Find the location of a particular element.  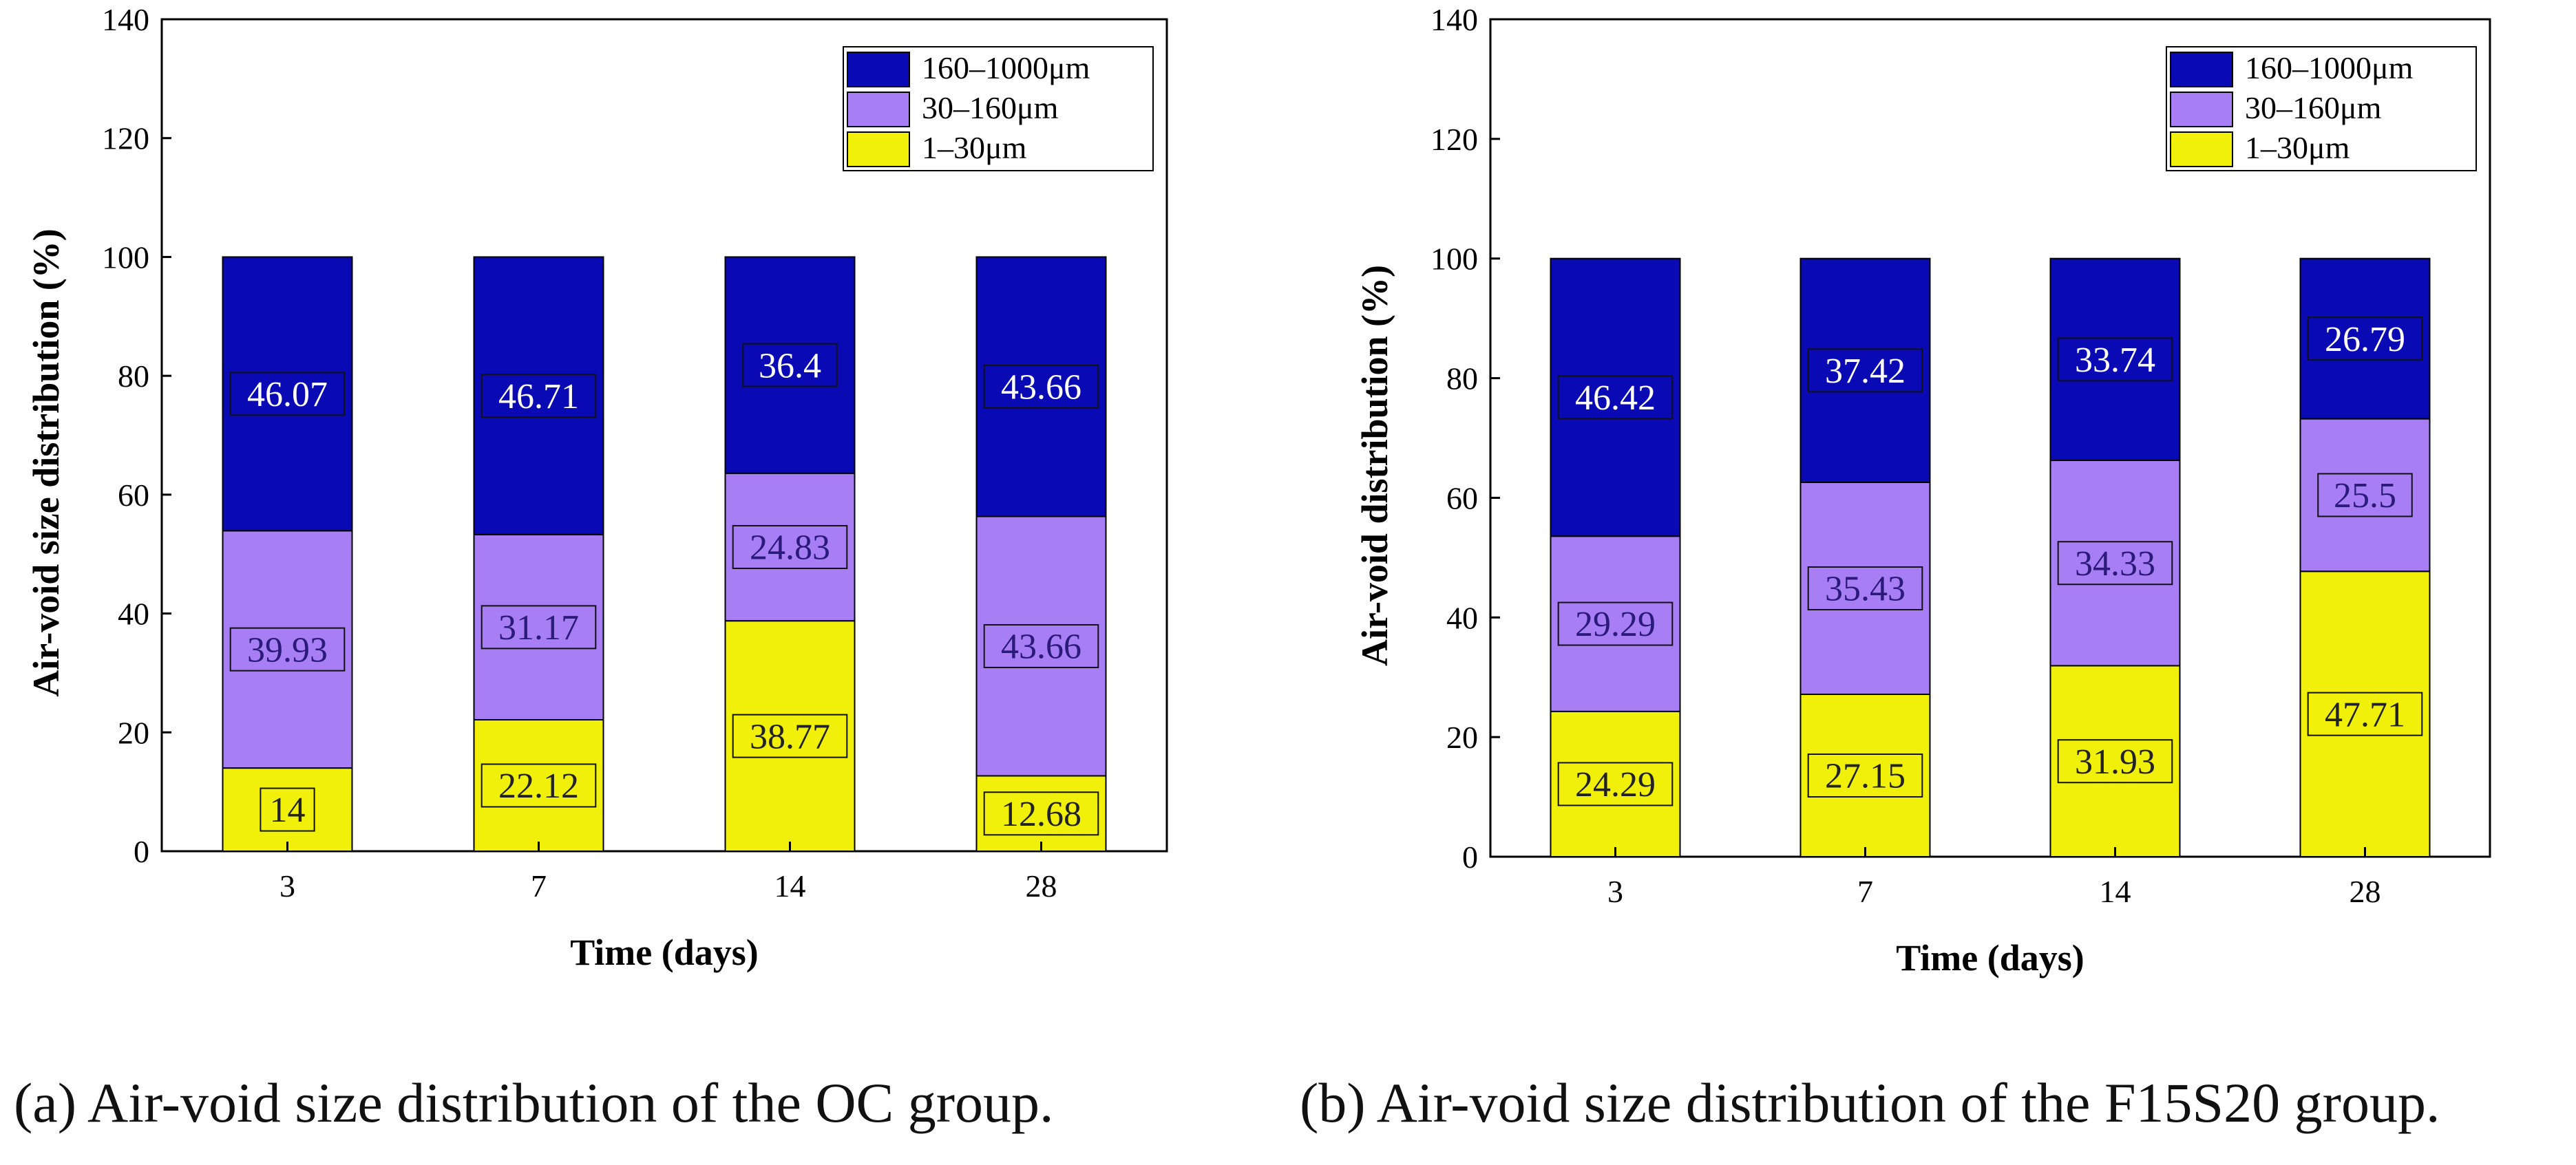

y-axis-title: Air-void size distribution (%) is located at coordinates (46, 462).